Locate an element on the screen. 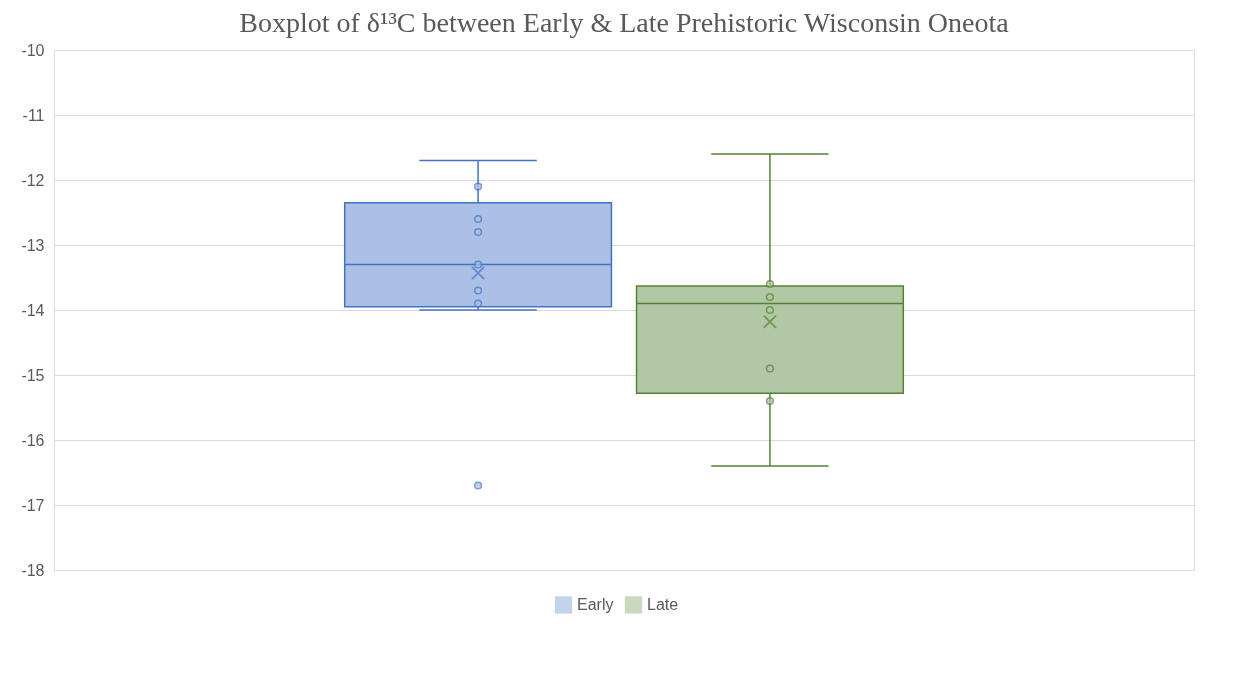  chart-title: Boxplot of δ¹³C between Early & Late Prehistoric Wisconsin Oneota is located at coordinates (624, 22).